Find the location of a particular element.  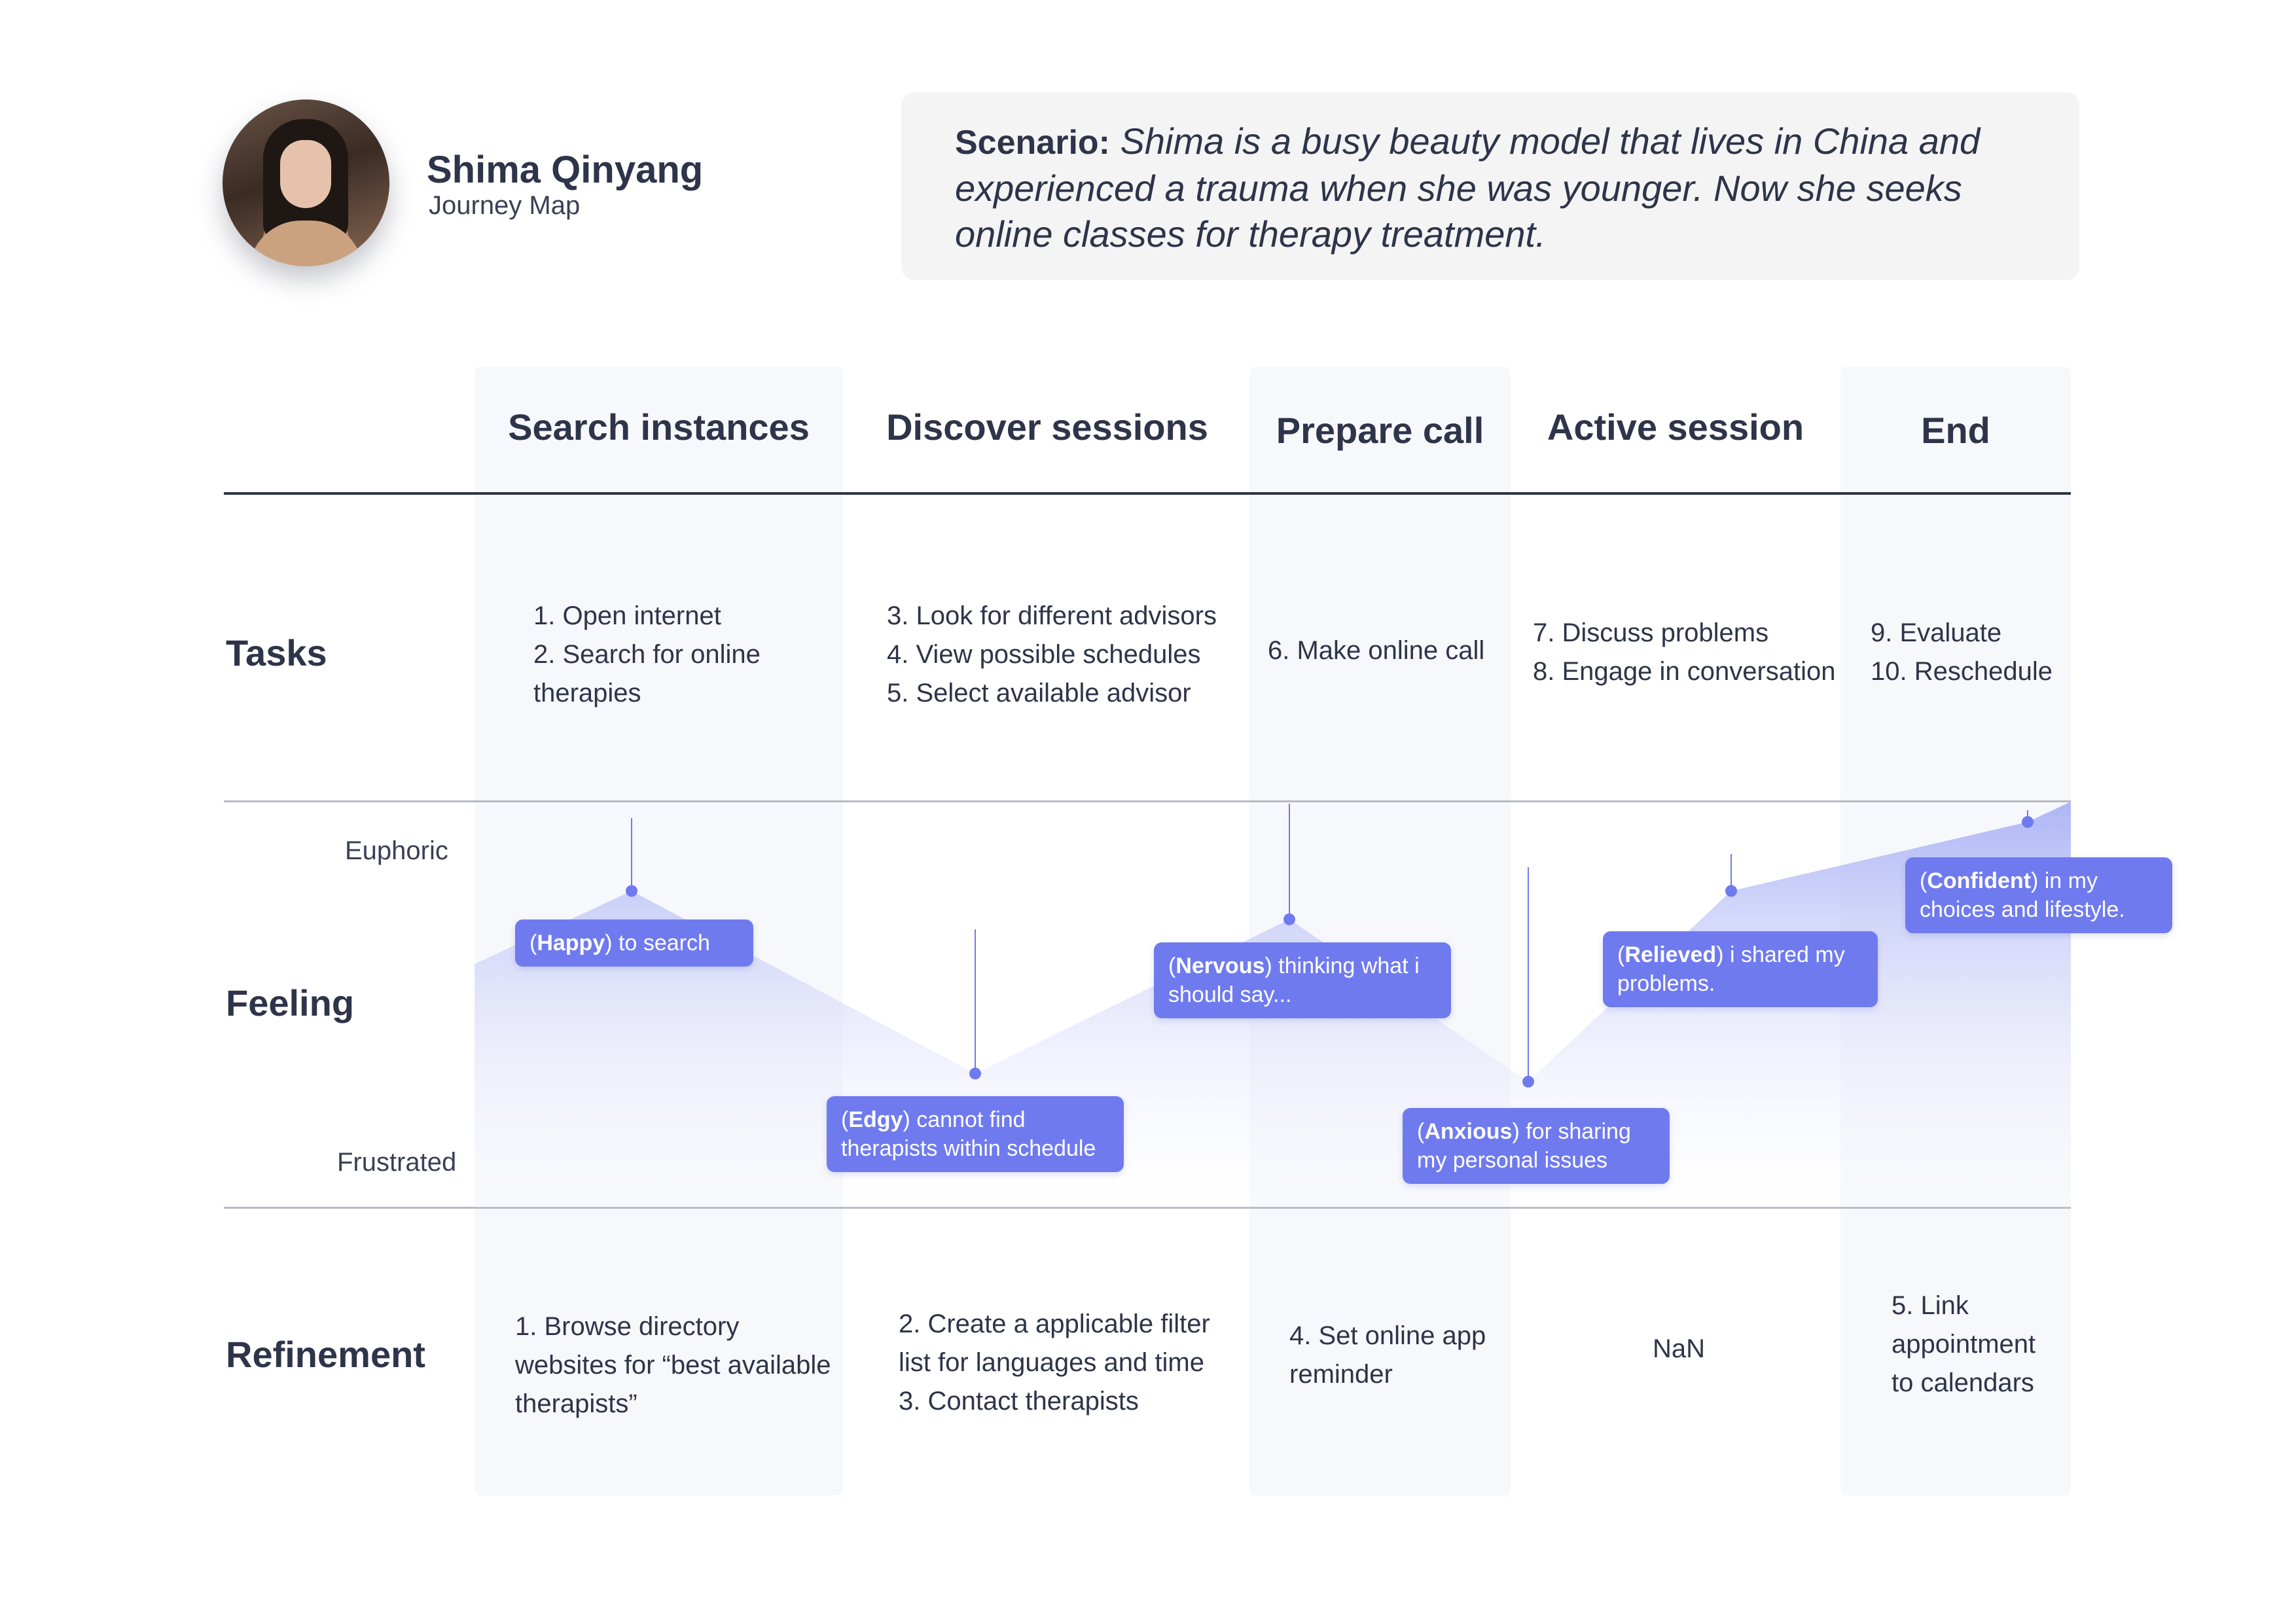

feeling-emotion: Confident is located at coordinates (1979, 881).